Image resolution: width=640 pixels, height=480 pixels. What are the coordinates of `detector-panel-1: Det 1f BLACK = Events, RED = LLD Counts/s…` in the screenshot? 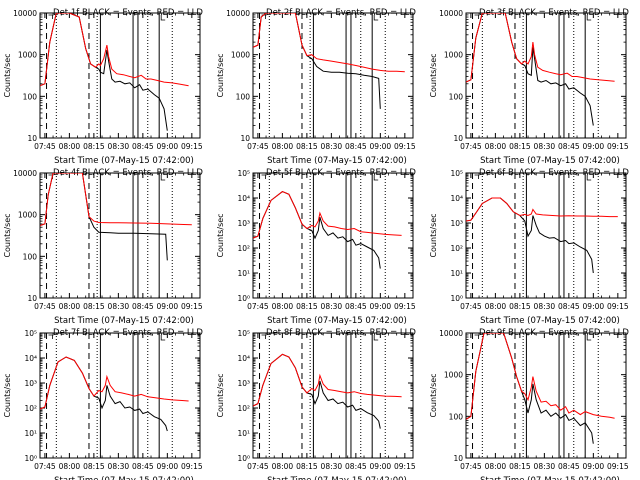 It's located at (103, 87).